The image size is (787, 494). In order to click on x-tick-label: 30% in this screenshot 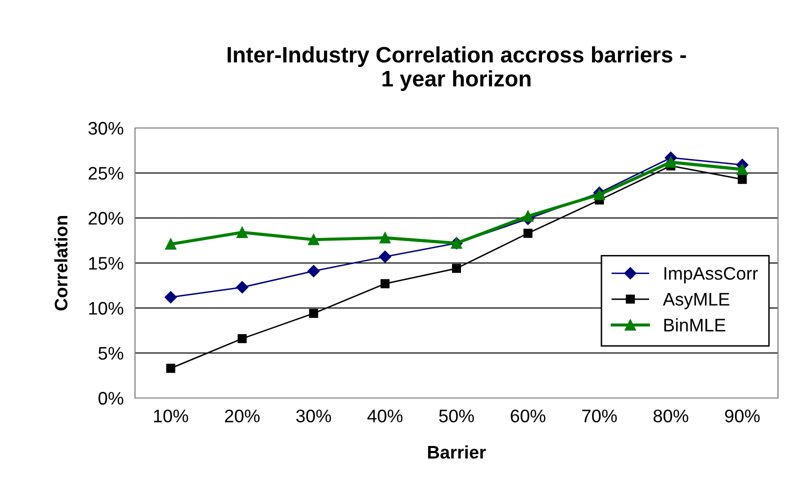, I will do `click(314, 416)`.